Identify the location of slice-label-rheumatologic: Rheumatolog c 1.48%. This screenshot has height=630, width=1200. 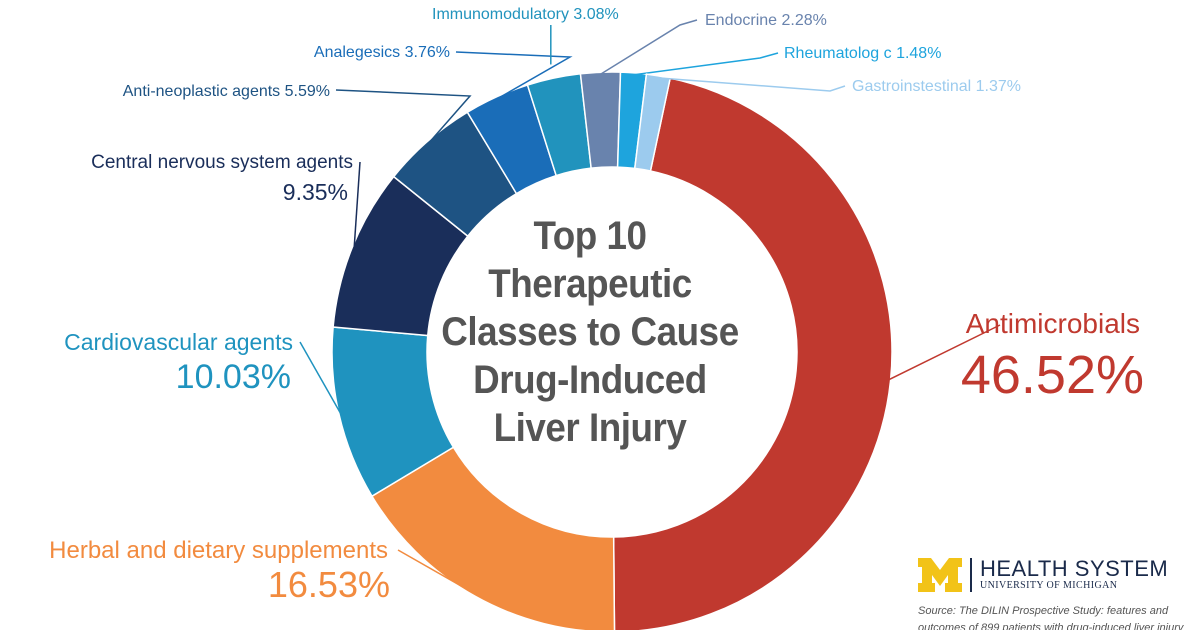
(862, 53).